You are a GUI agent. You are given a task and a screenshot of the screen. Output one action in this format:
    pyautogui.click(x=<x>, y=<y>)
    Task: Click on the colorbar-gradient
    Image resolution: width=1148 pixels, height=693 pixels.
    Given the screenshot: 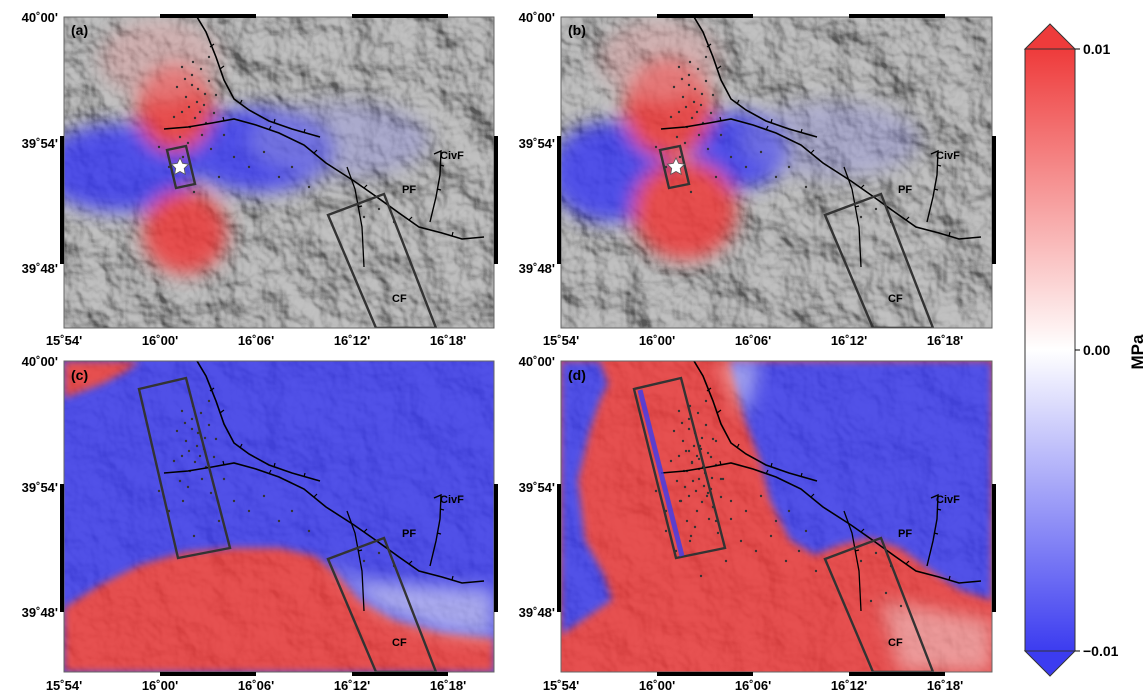 What is the action you would take?
    pyautogui.click(x=1050, y=350)
    